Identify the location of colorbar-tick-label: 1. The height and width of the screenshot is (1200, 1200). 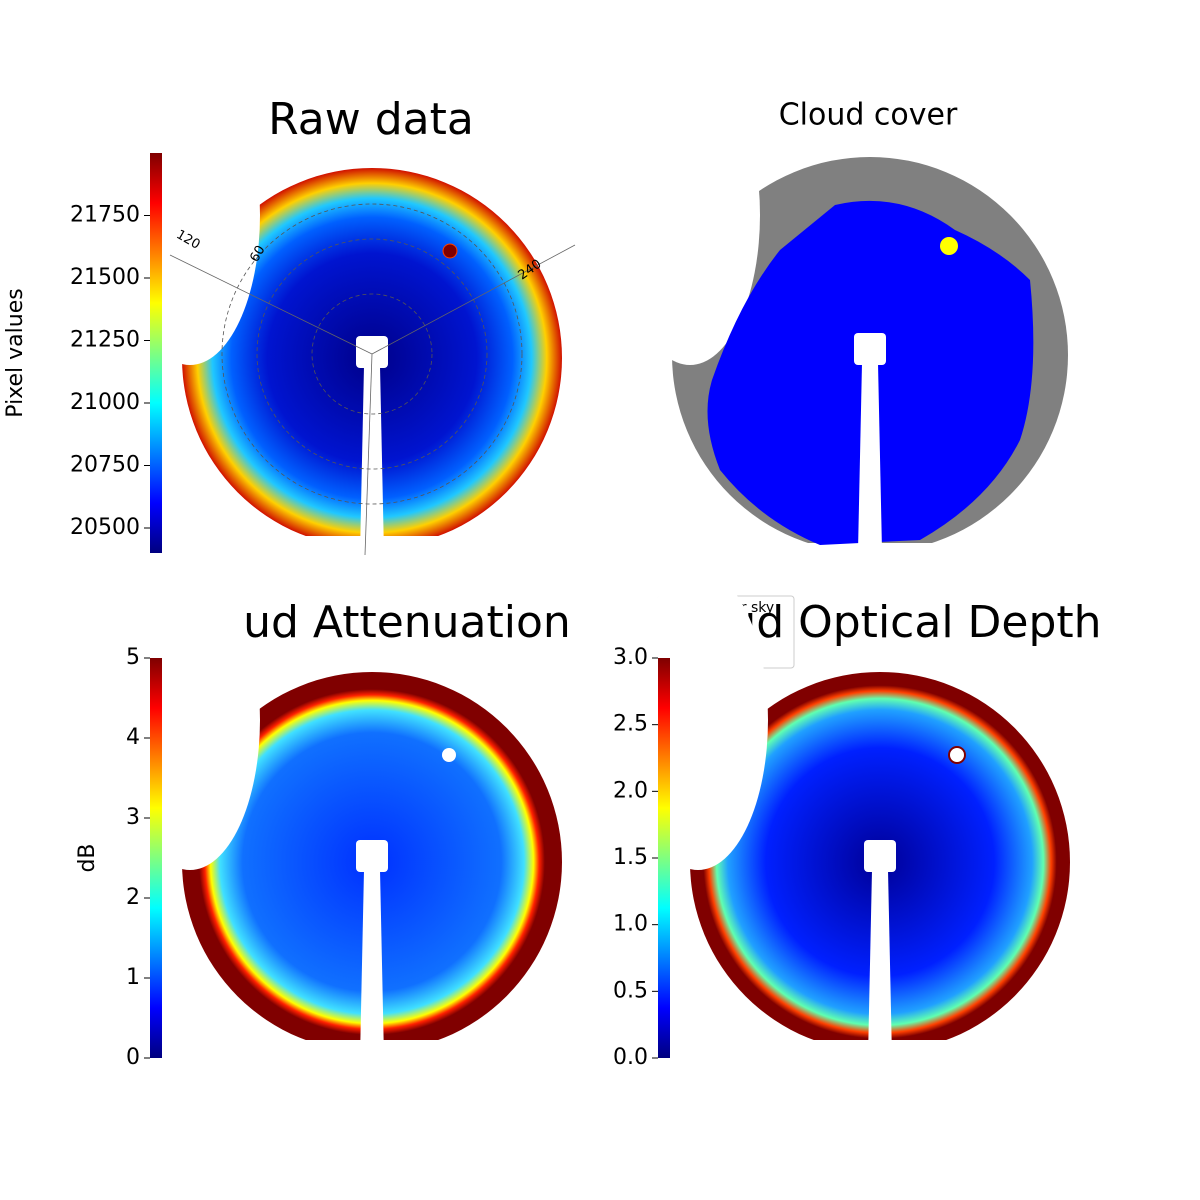
(133, 977).